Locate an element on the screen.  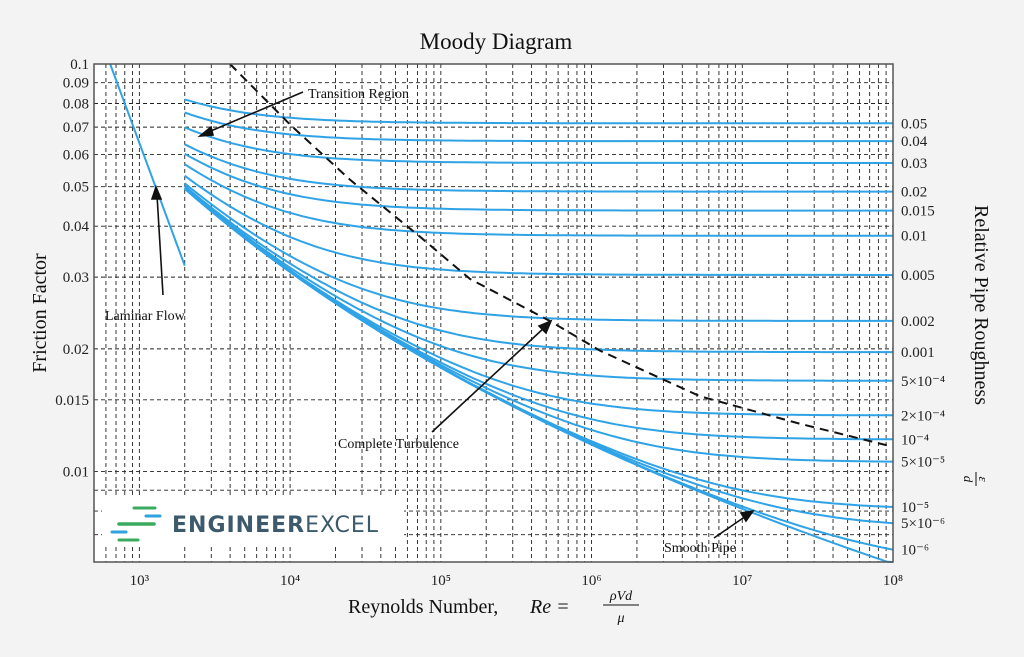
y-tick-label: 0.06 is located at coordinates (76, 155).